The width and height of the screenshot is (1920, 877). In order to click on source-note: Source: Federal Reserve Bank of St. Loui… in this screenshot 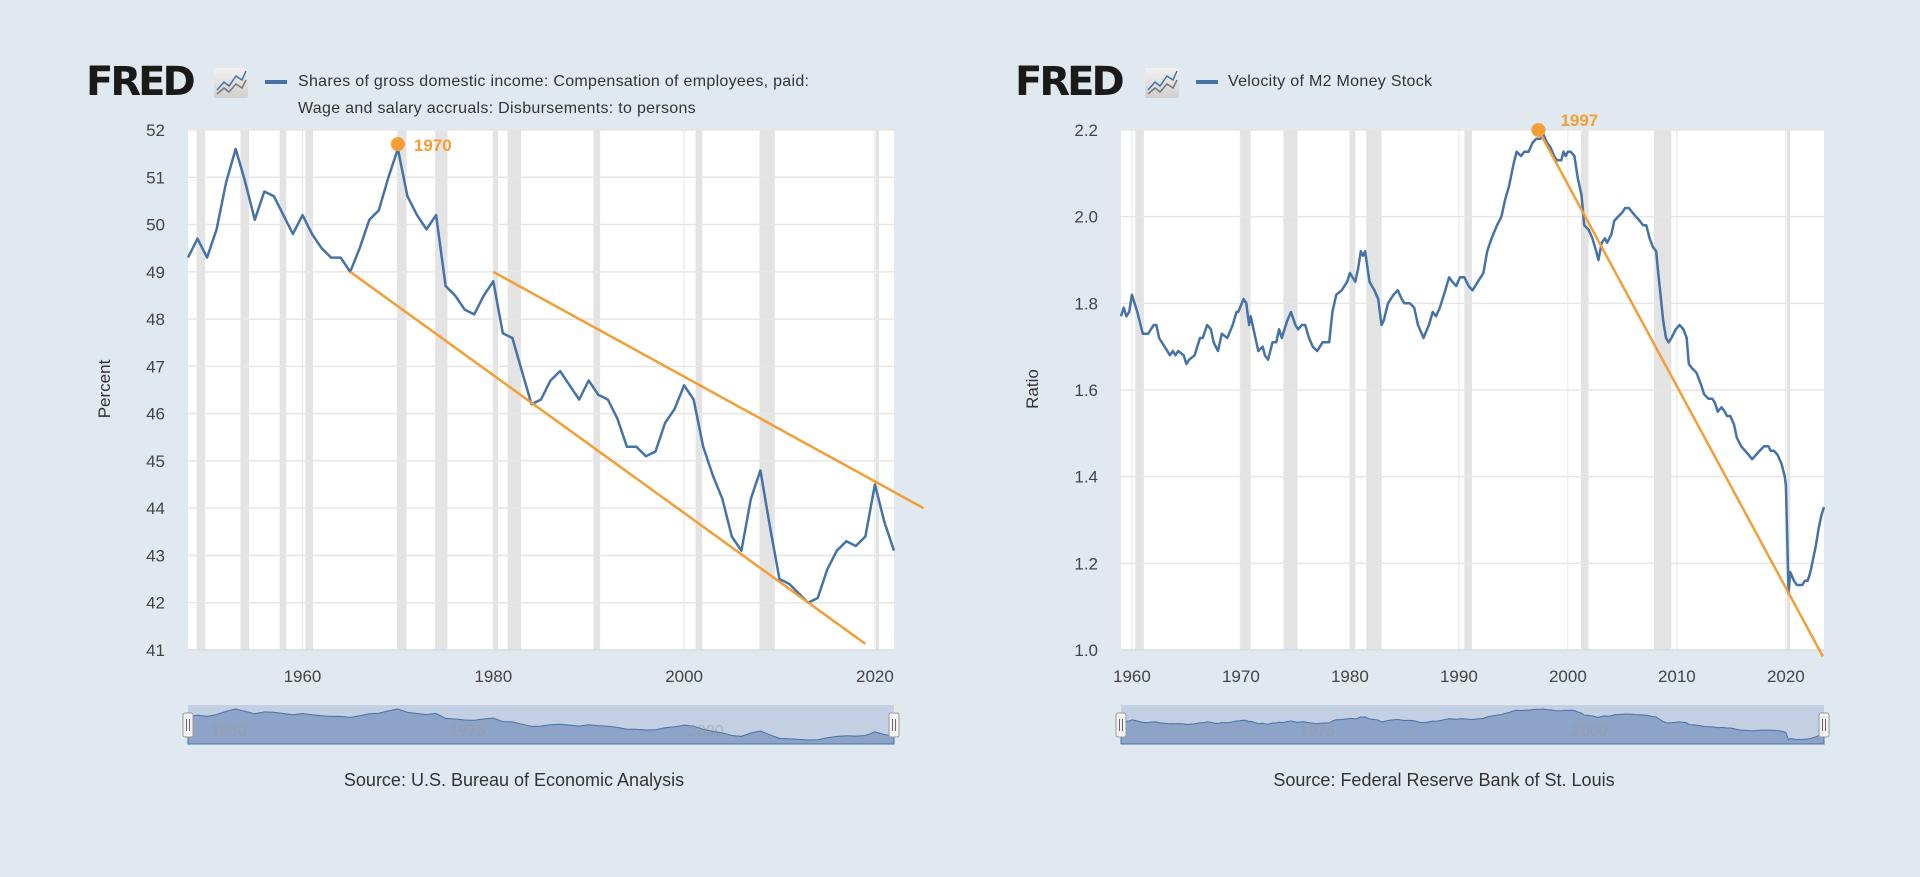, I will do `click(1444, 780)`.